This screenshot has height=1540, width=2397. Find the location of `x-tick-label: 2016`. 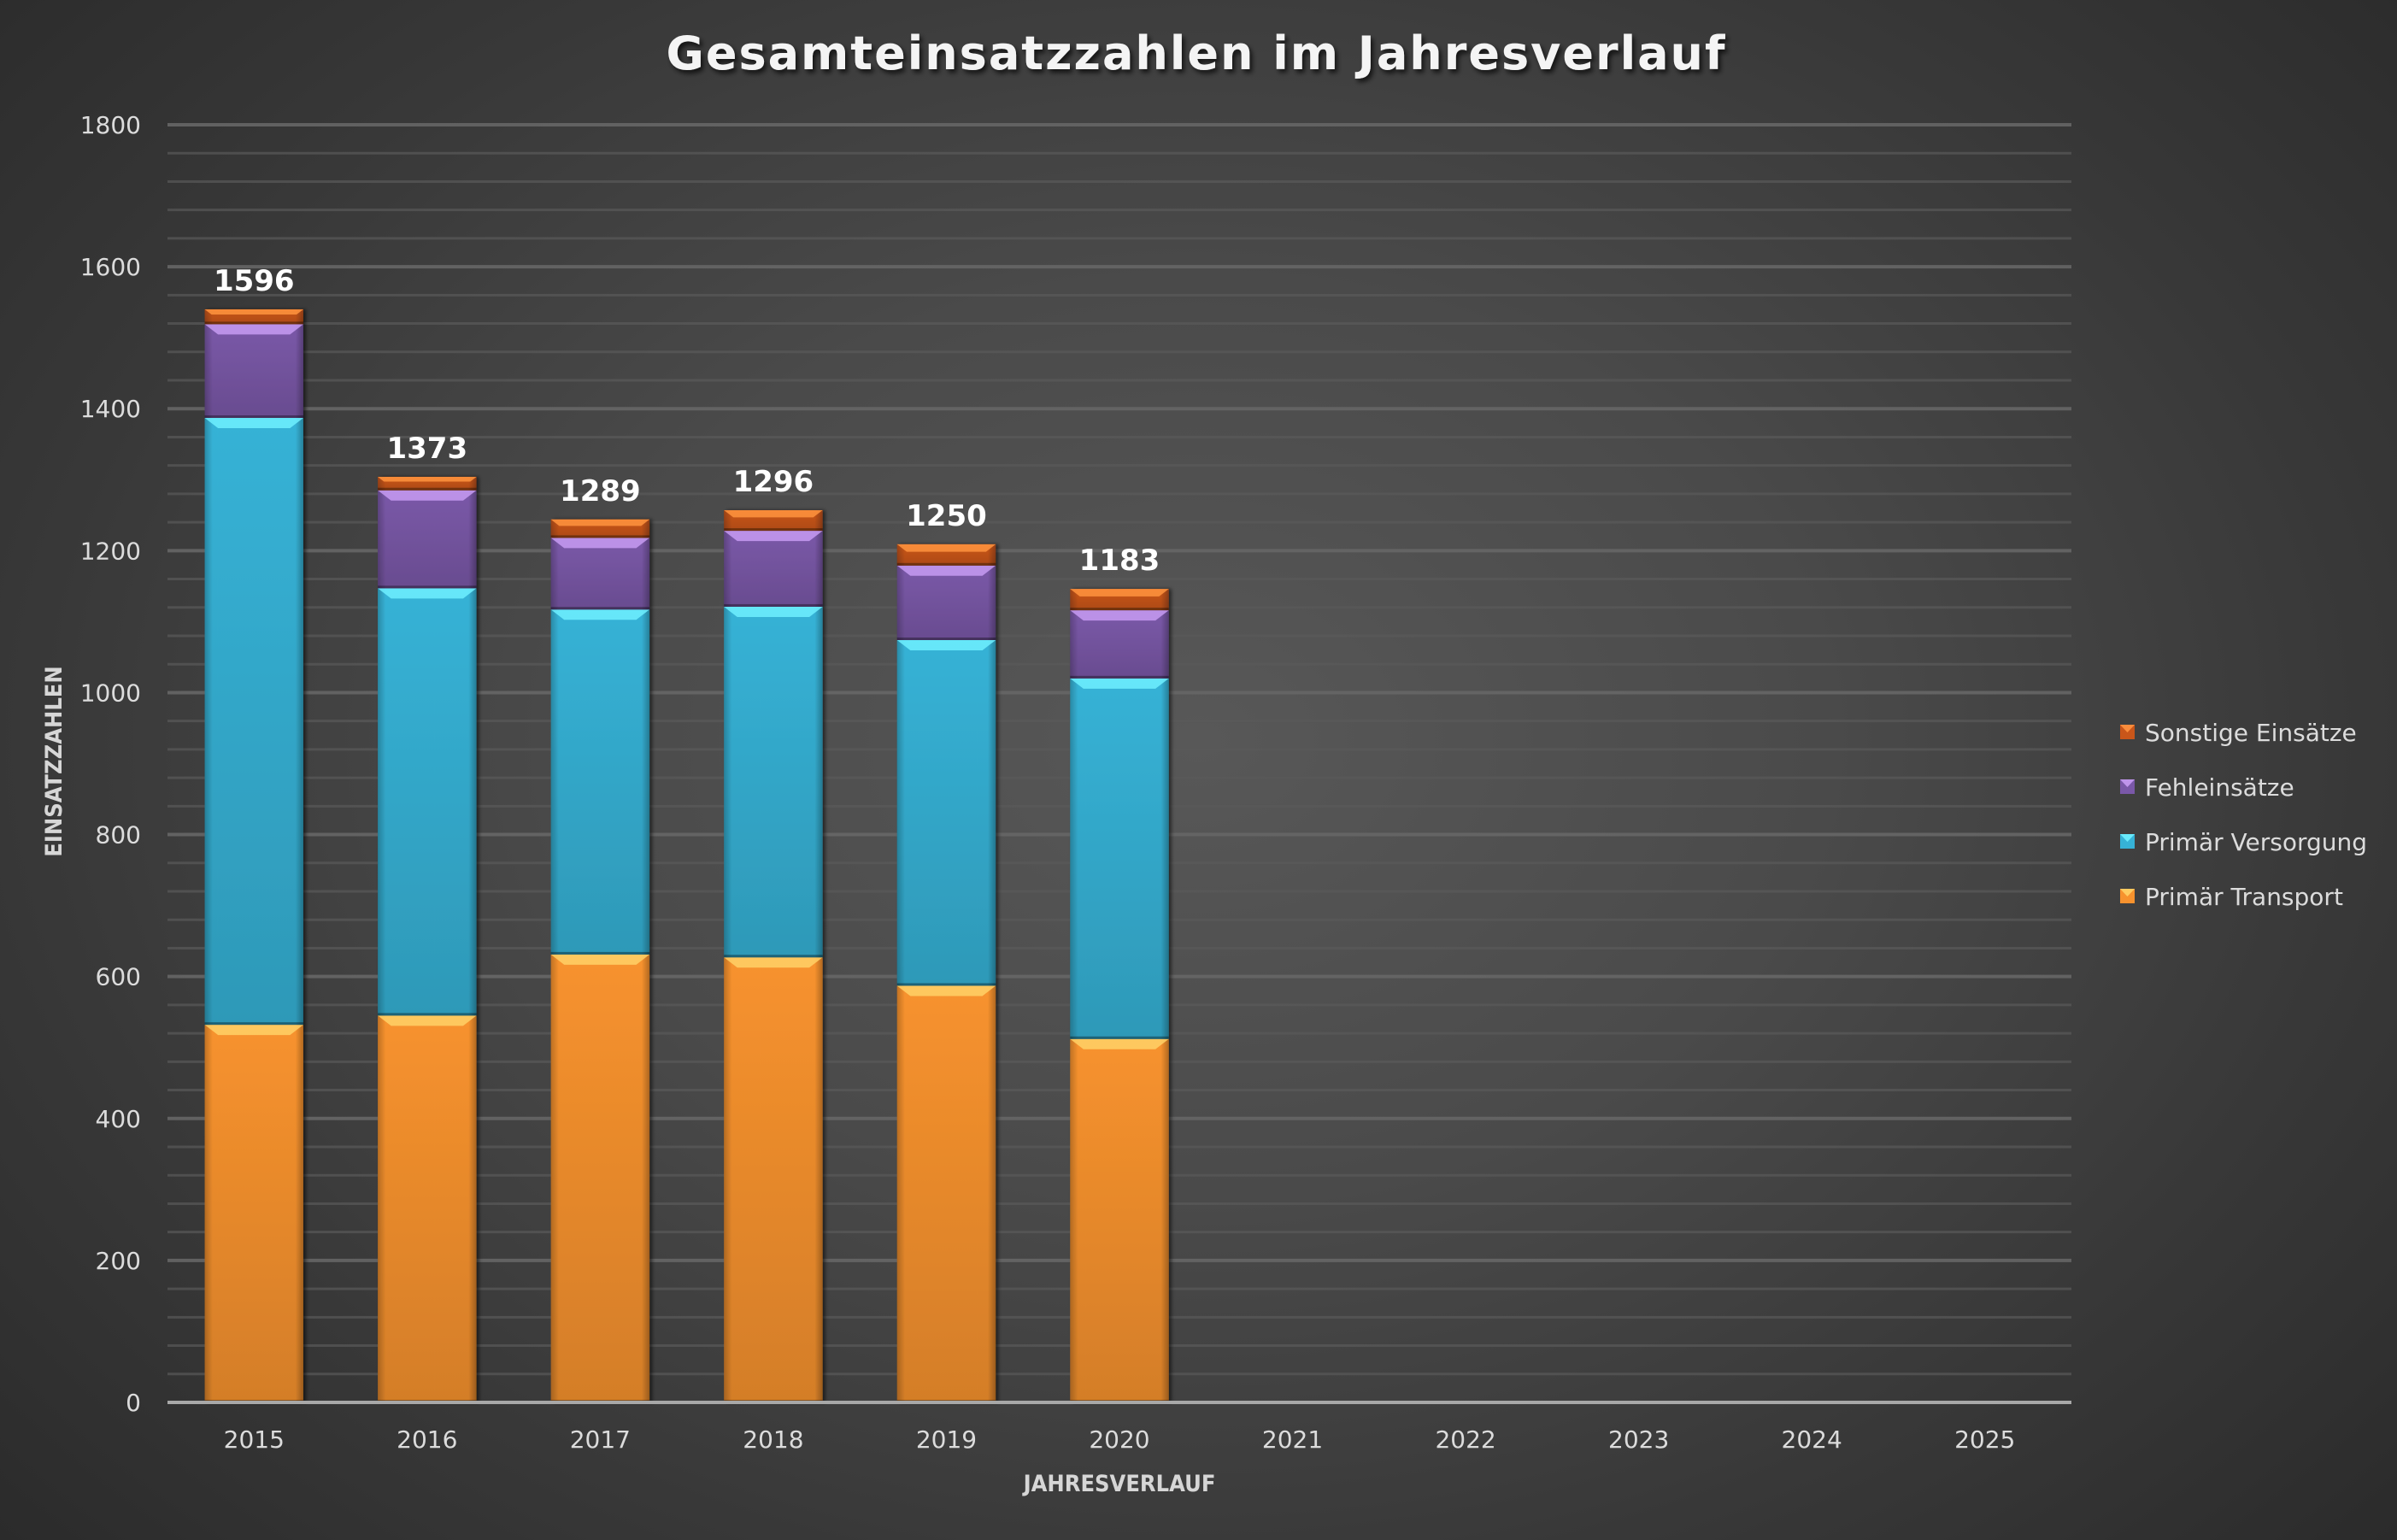

x-tick-label: 2016 is located at coordinates (427, 1439).